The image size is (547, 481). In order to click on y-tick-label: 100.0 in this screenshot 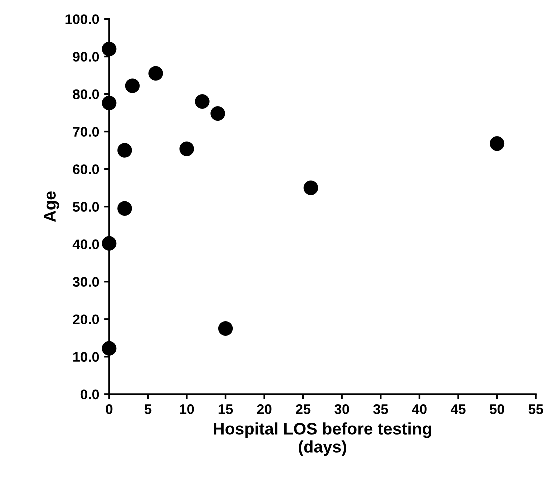, I will do `click(83, 19)`.